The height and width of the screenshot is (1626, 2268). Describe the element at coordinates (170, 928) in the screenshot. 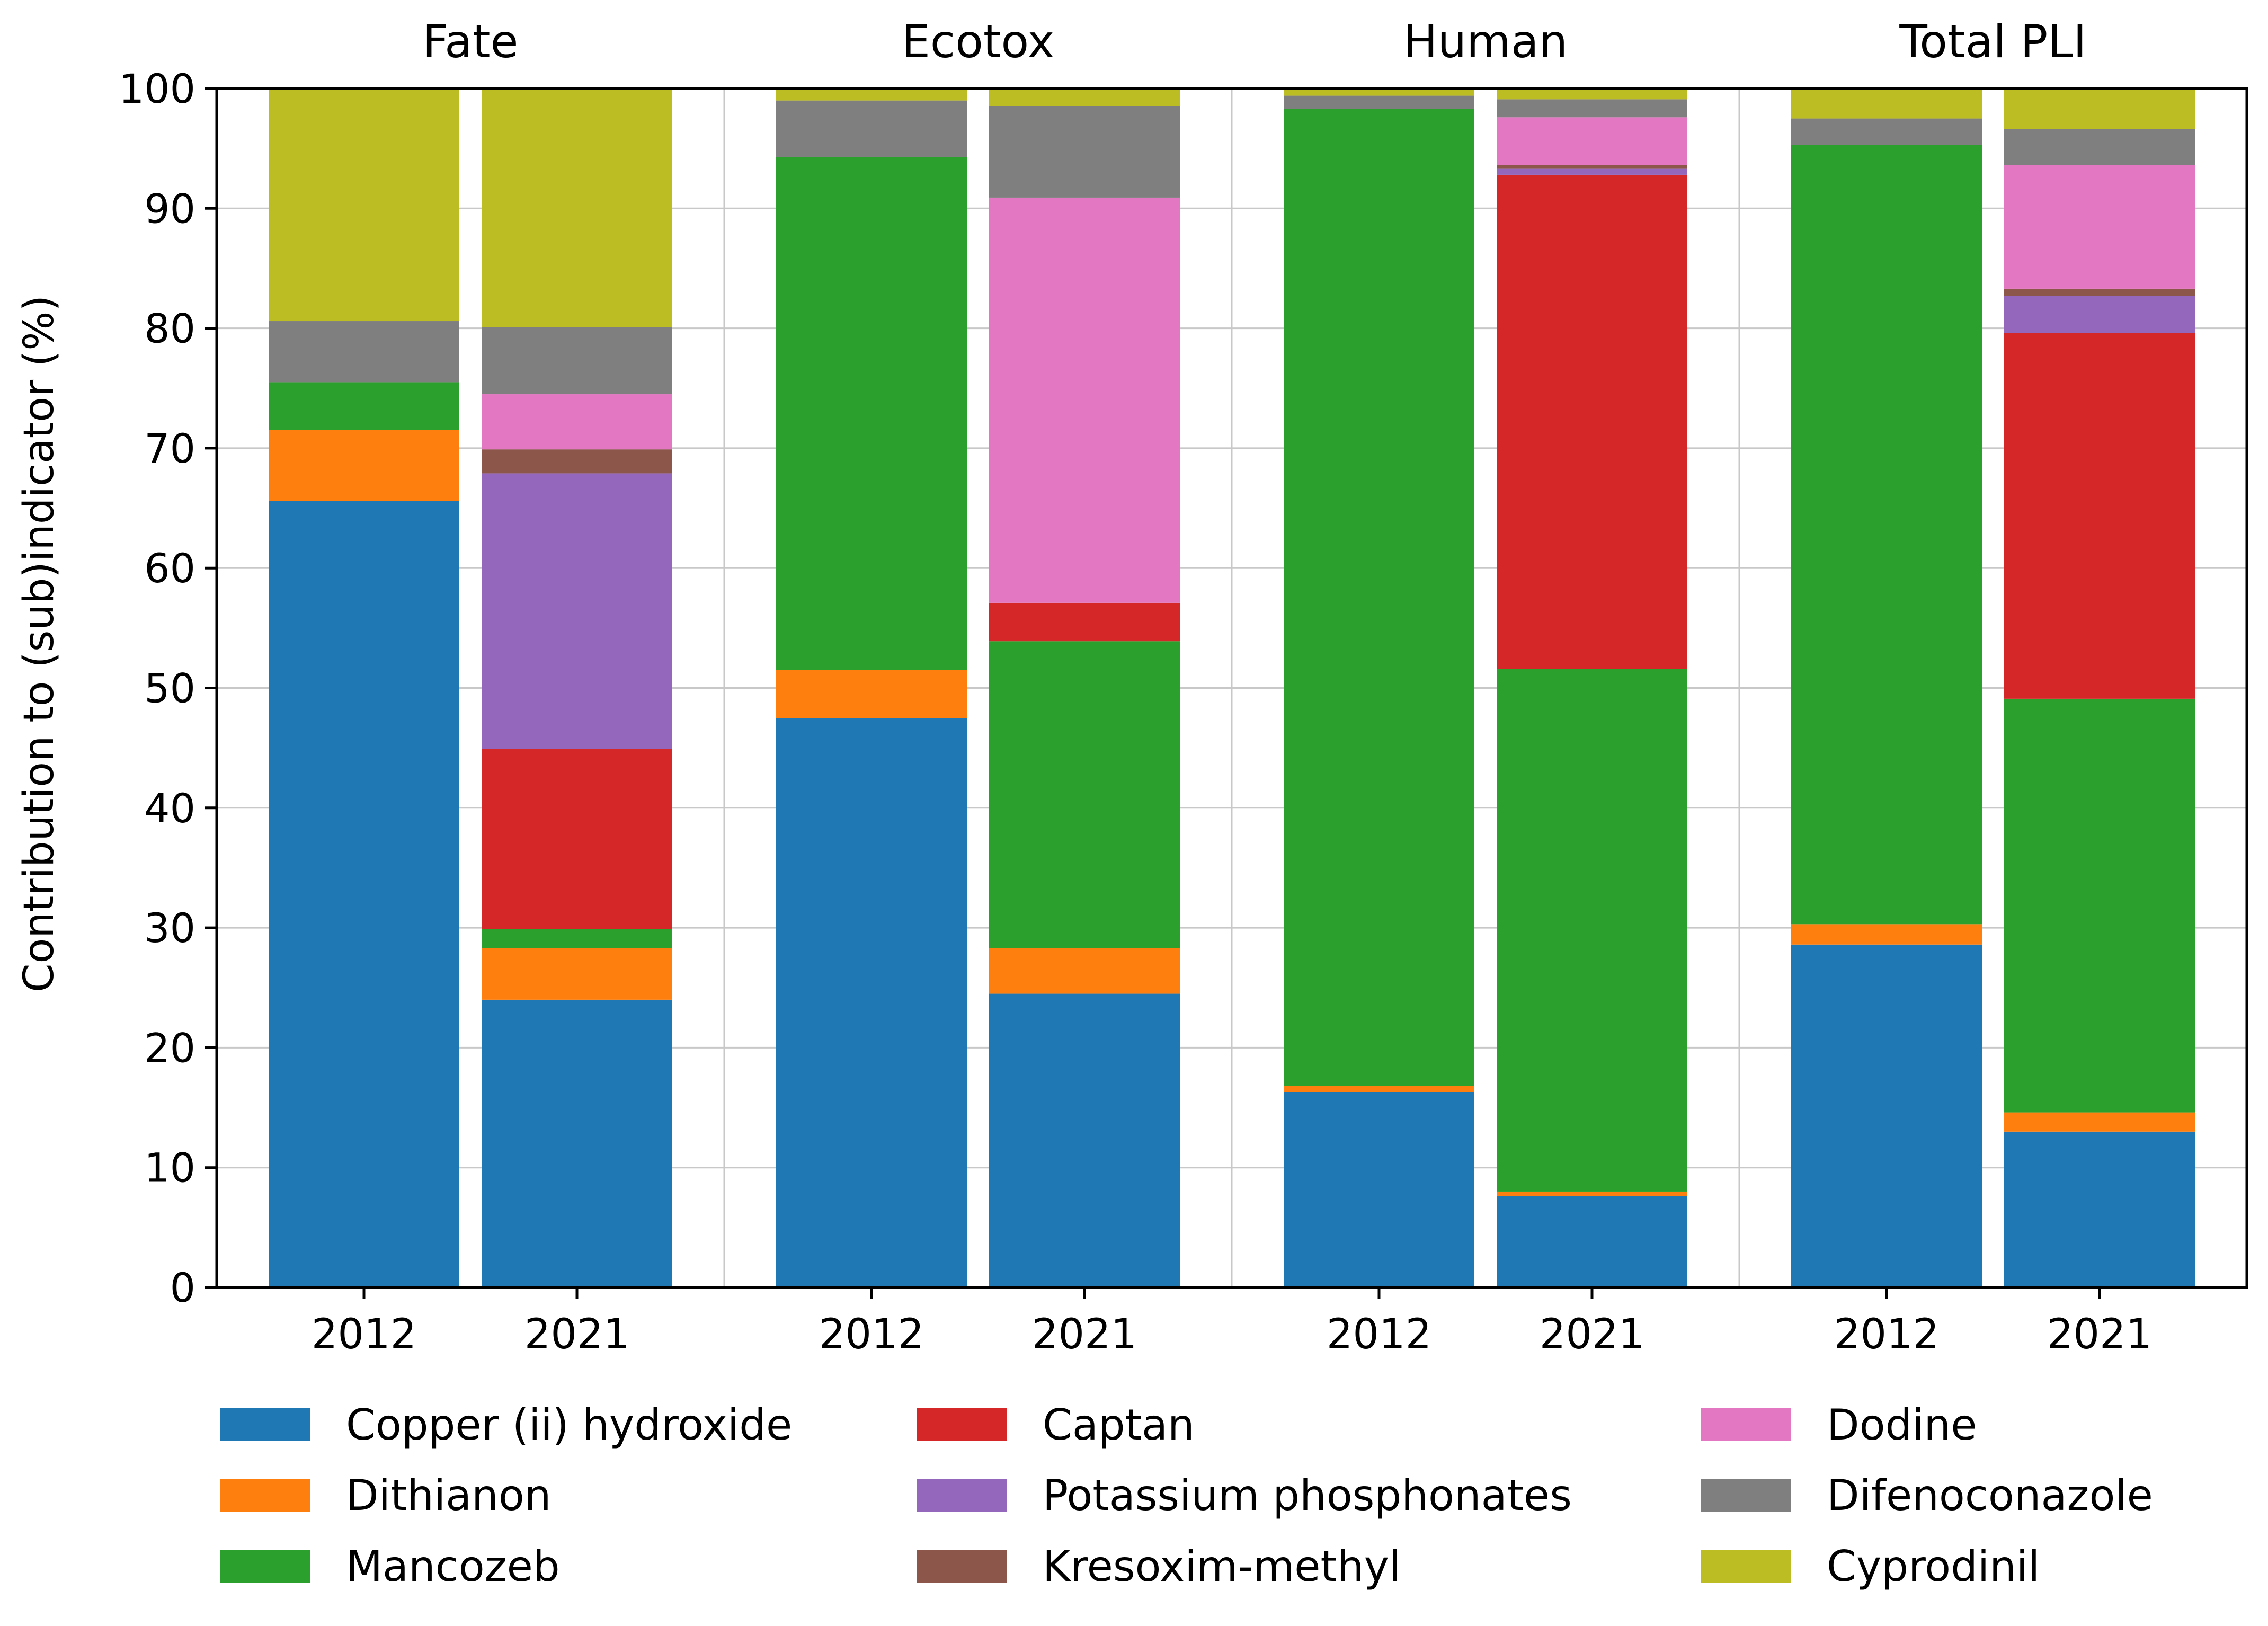

I see `y-tick-label-30: 30` at that location.